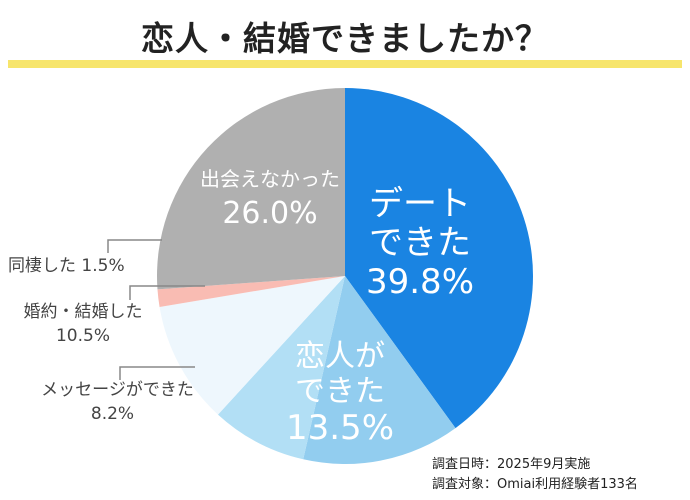 The image size is (690, 500). I want to click on label-text: メッセージができた, so click(117, 390).